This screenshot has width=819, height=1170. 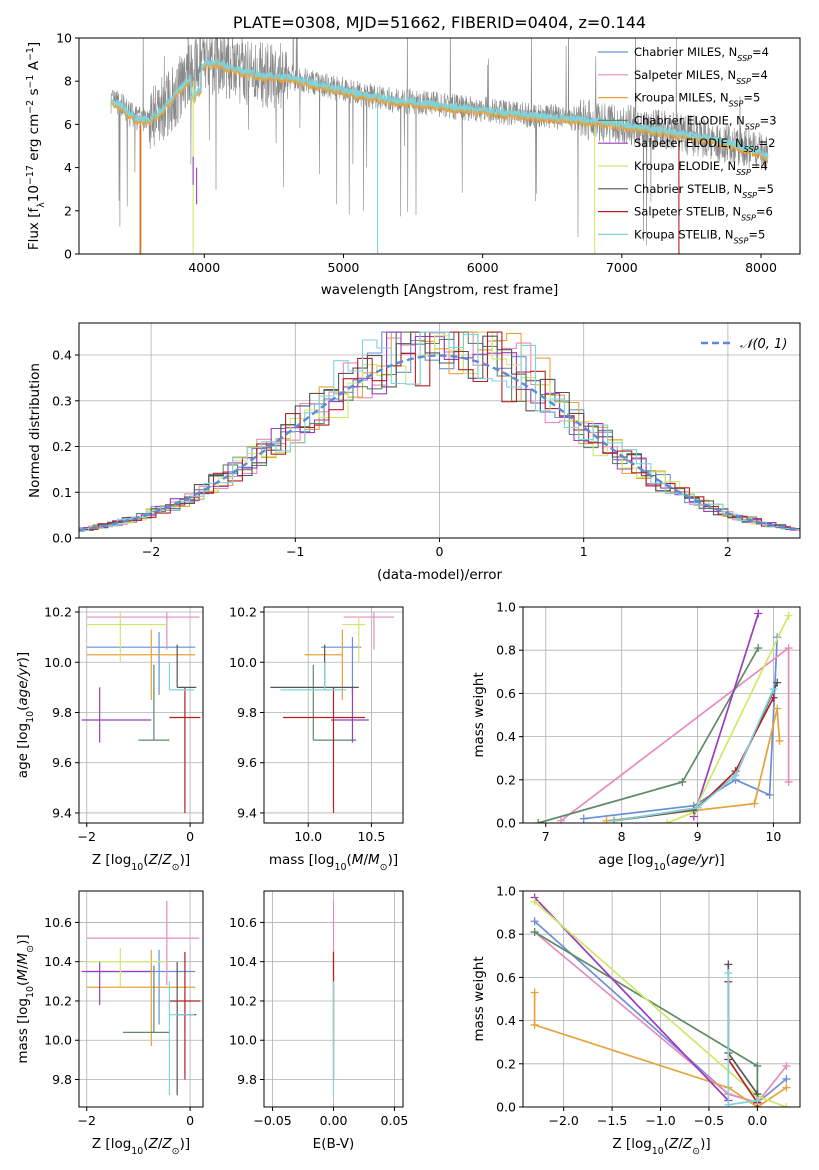 What do you see at coordinates (483, 267) in the screenshot?
I see `x-tick-label: 6000` at bounding box center [483, 267].